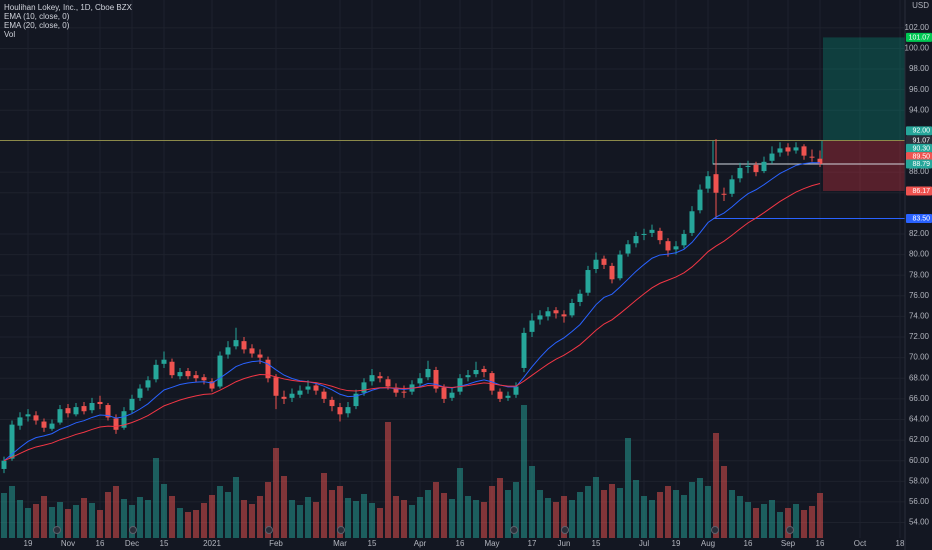  Describe the element at coordinates (919, 460) in the screenshot. I see `y-tick-label: 60.00` at that location.